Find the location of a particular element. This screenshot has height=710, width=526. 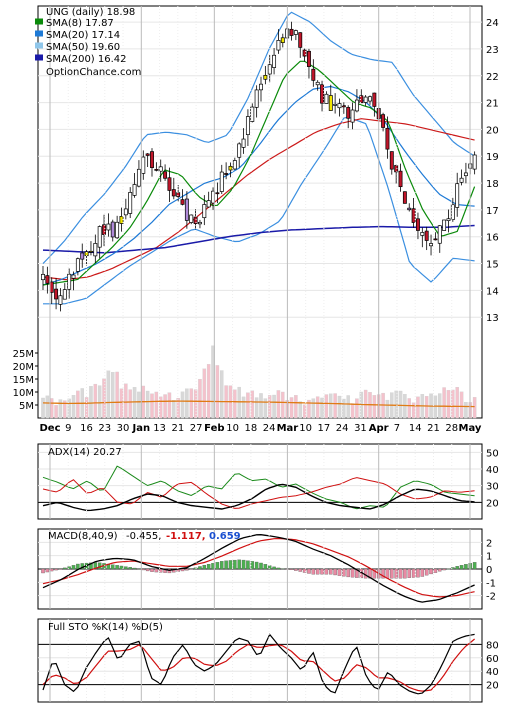

x-tick-label: 10 is located at coordinates (305, 428).